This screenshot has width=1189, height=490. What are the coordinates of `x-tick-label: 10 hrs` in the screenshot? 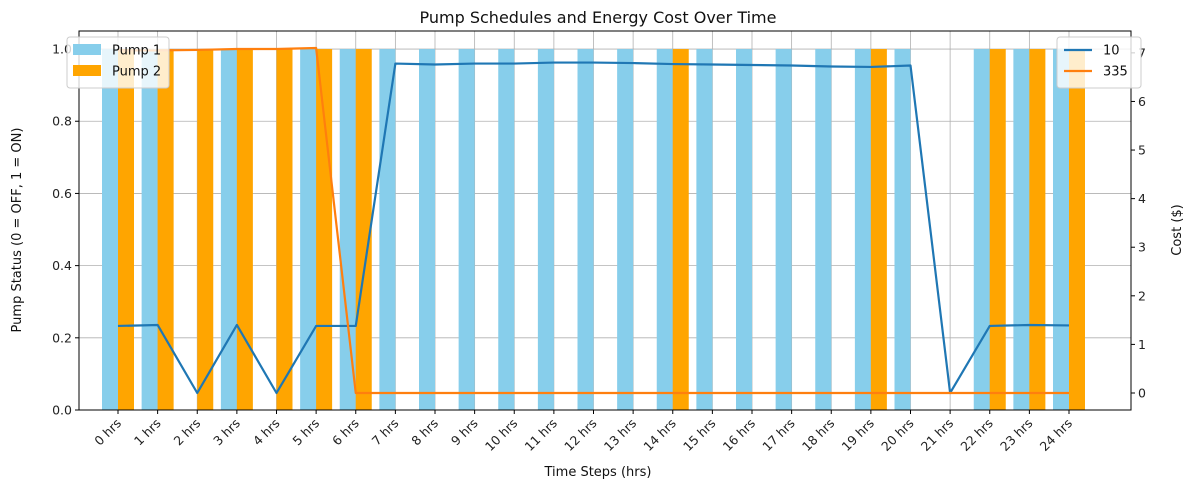 It's located at (501, 435).